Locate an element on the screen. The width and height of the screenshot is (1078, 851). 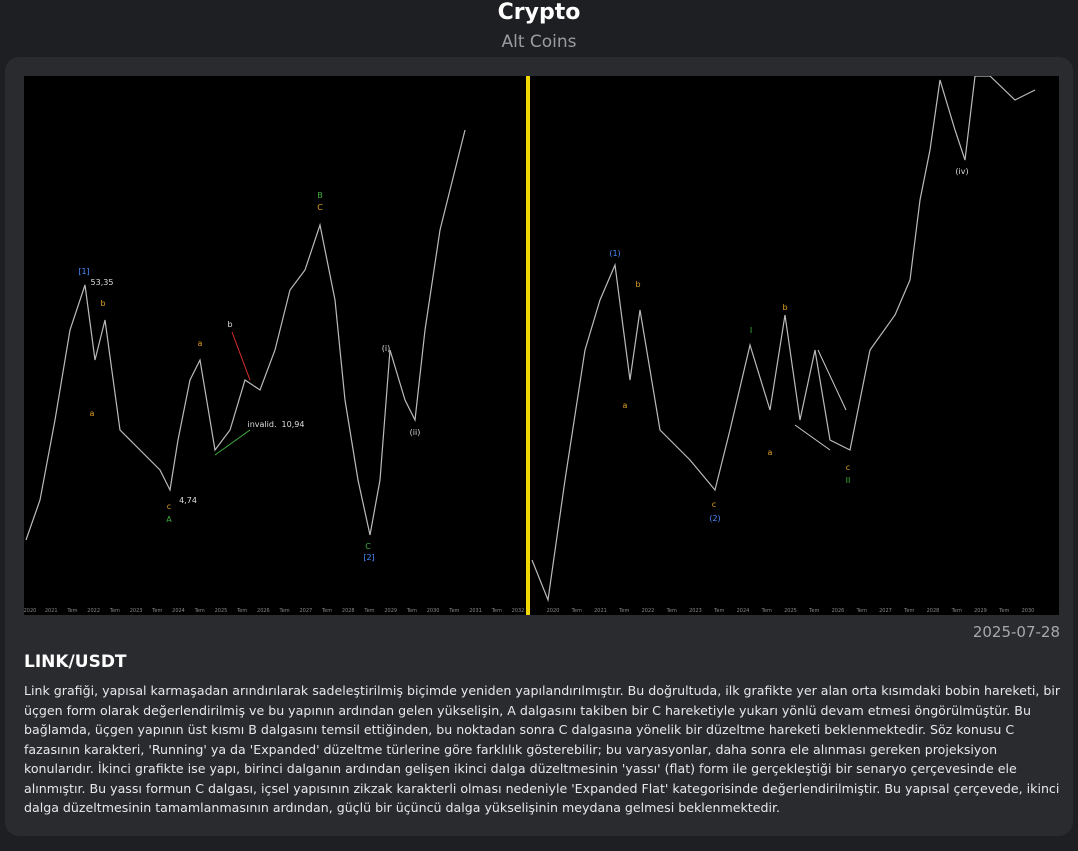
wave-label: (iv) is located at coordinates (961, 171).